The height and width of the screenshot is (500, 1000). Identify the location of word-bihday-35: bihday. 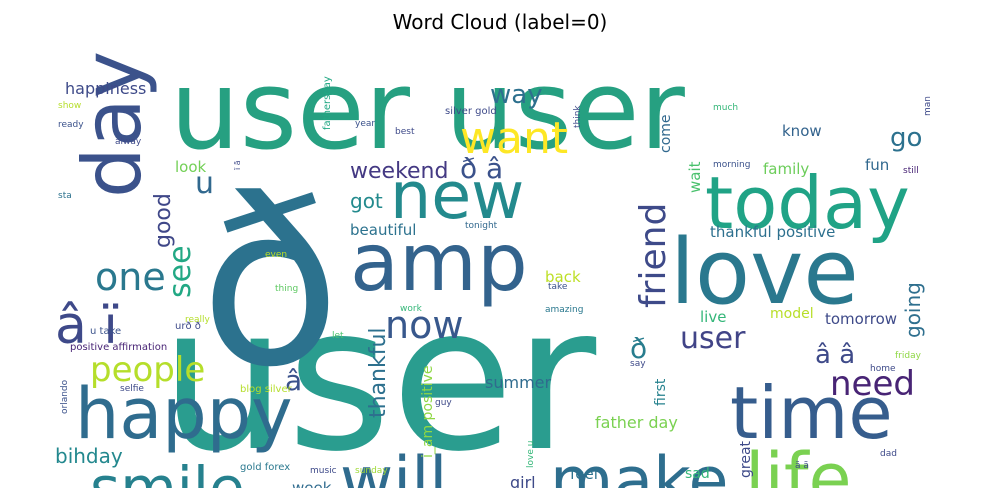
(89, 456).